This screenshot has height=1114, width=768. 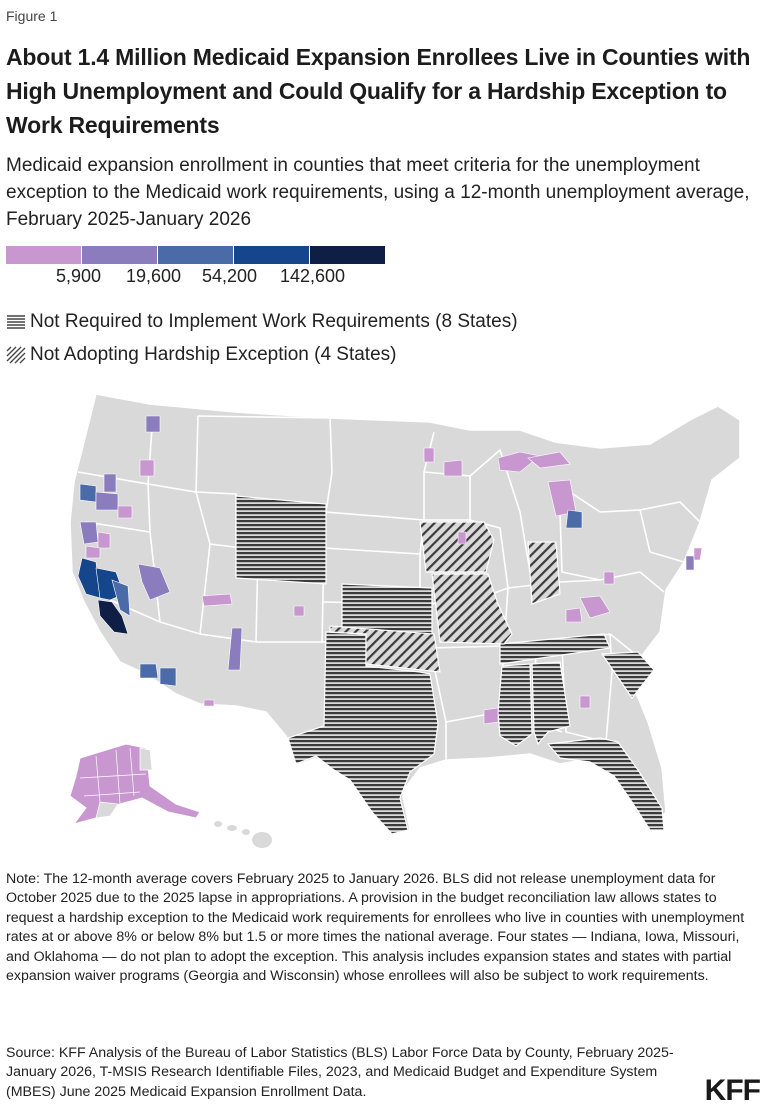 What do you see at coordinates (732, 1090) in the screenshot?
I see `kff-logo: KFF` at bounding box center [732, 1090].